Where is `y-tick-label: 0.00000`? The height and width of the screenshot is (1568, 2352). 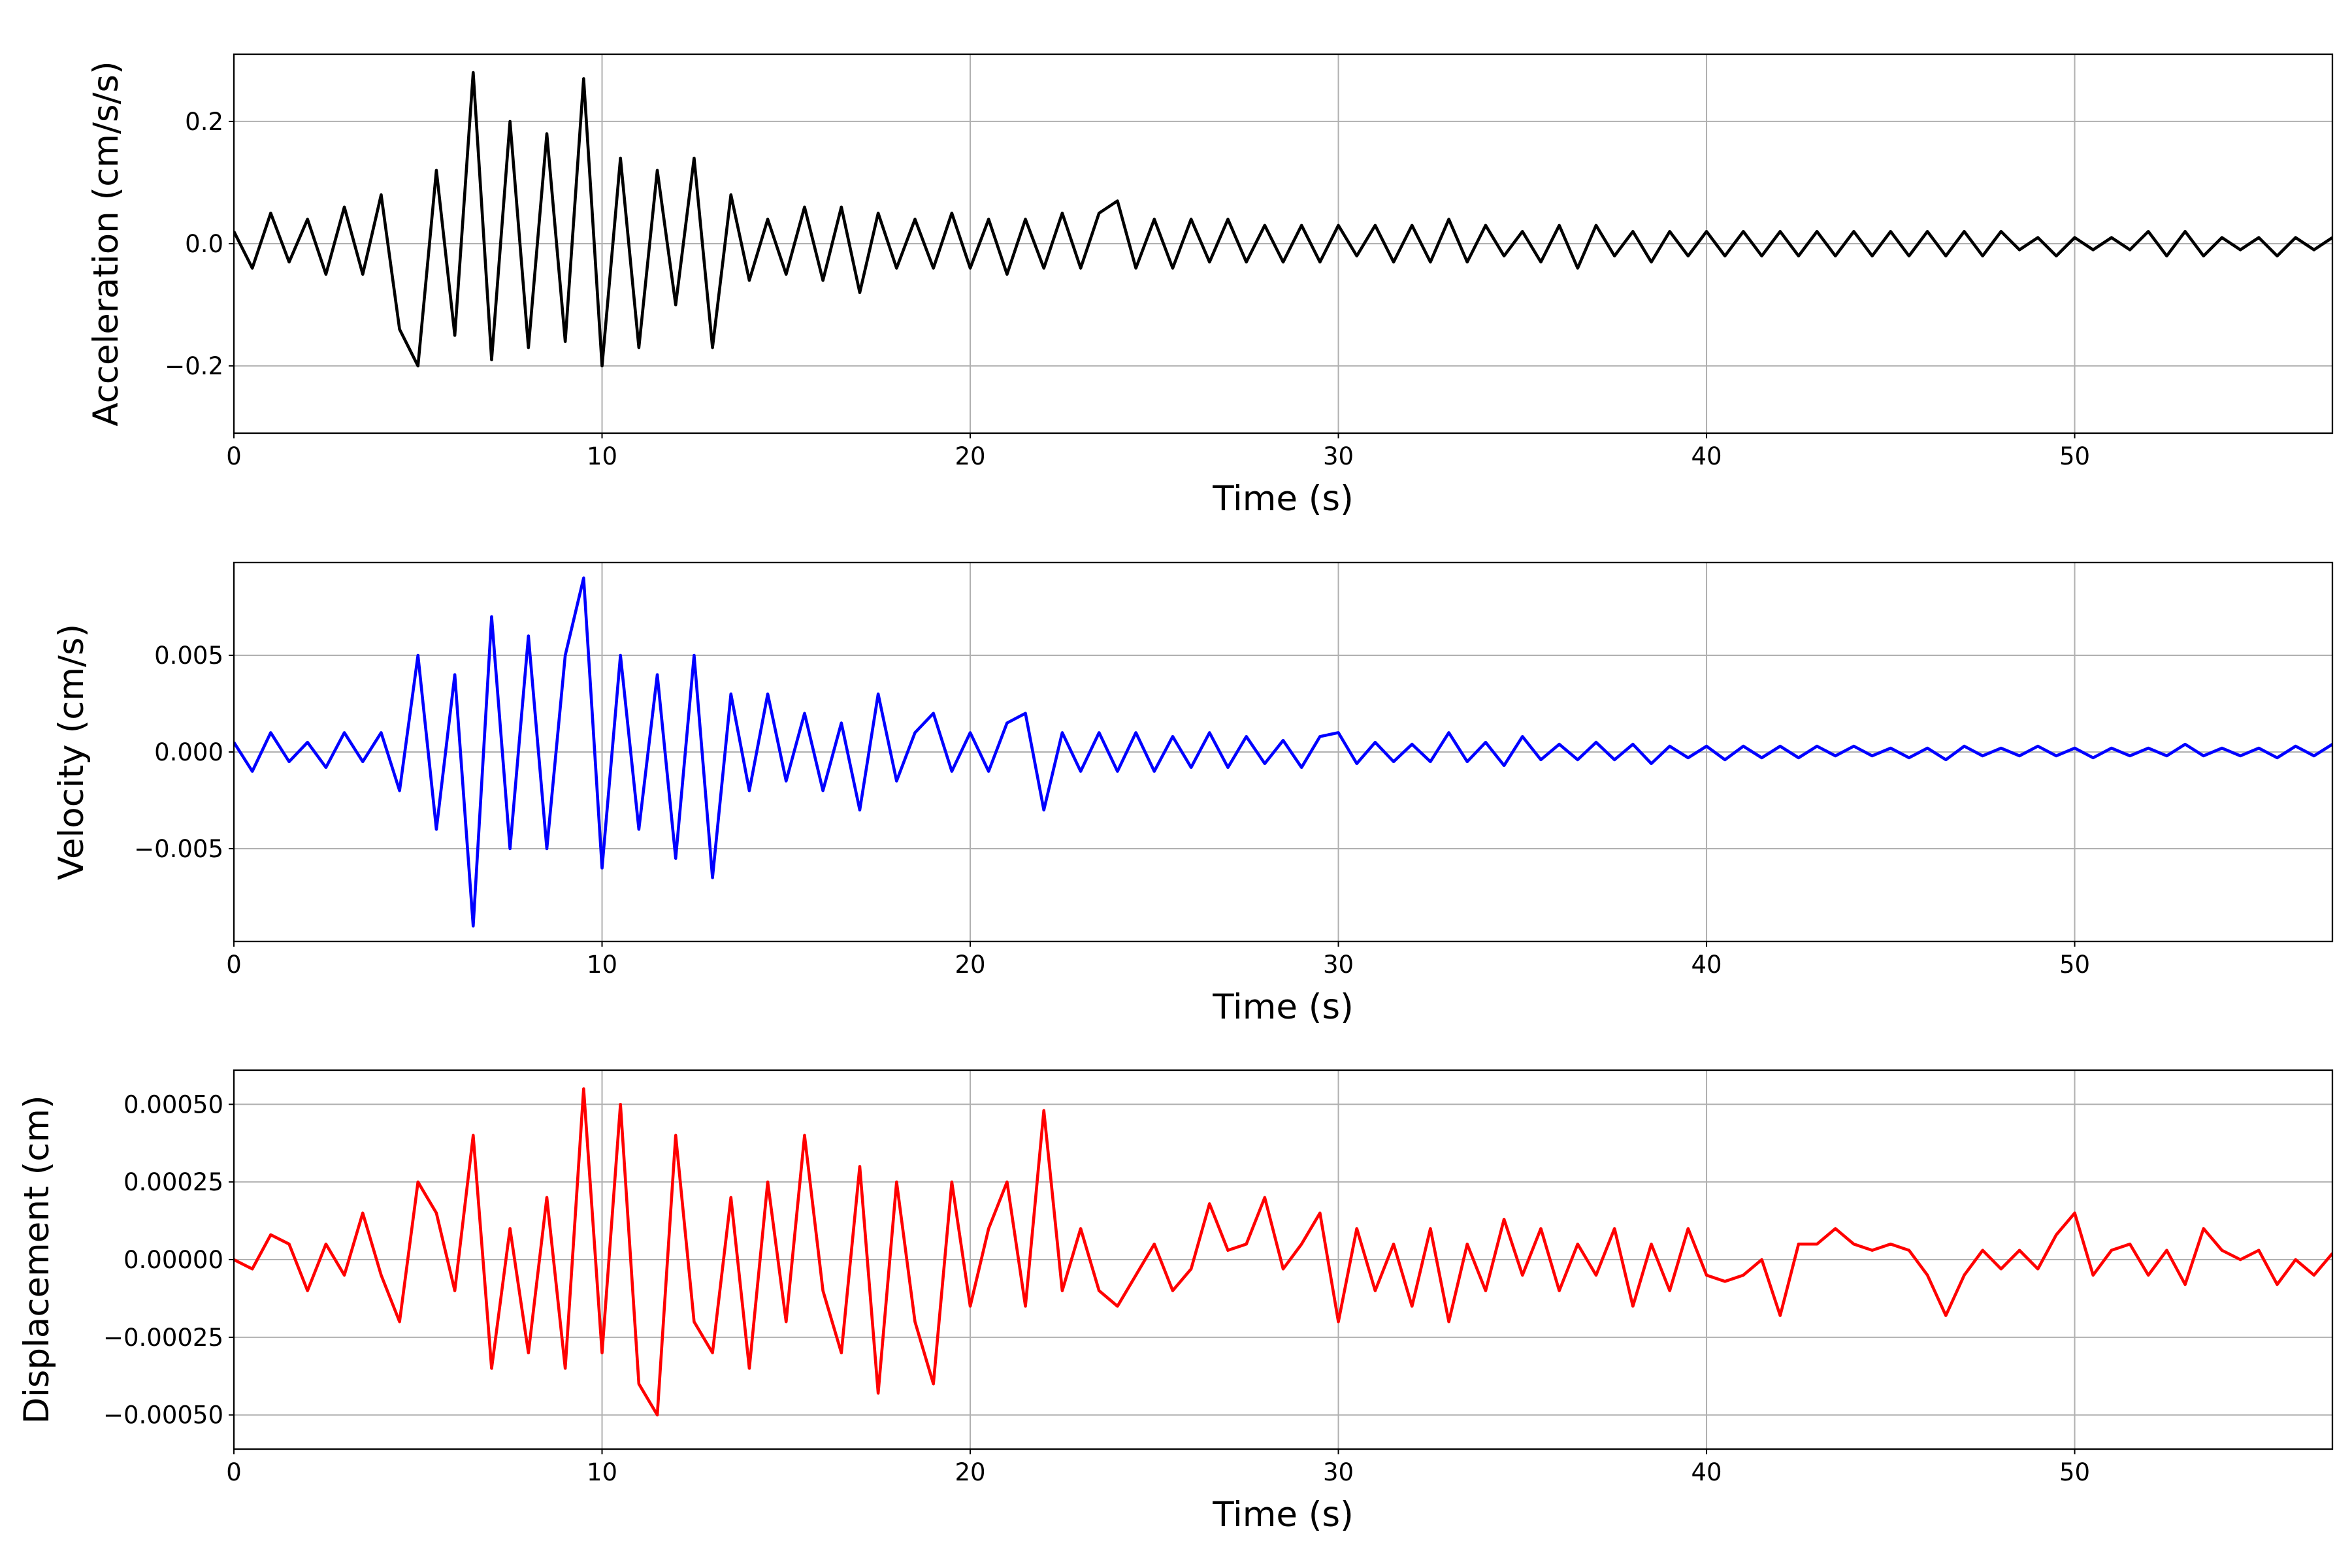 y-tick-label: 0.00000 is located at coordinates (173, 1260).